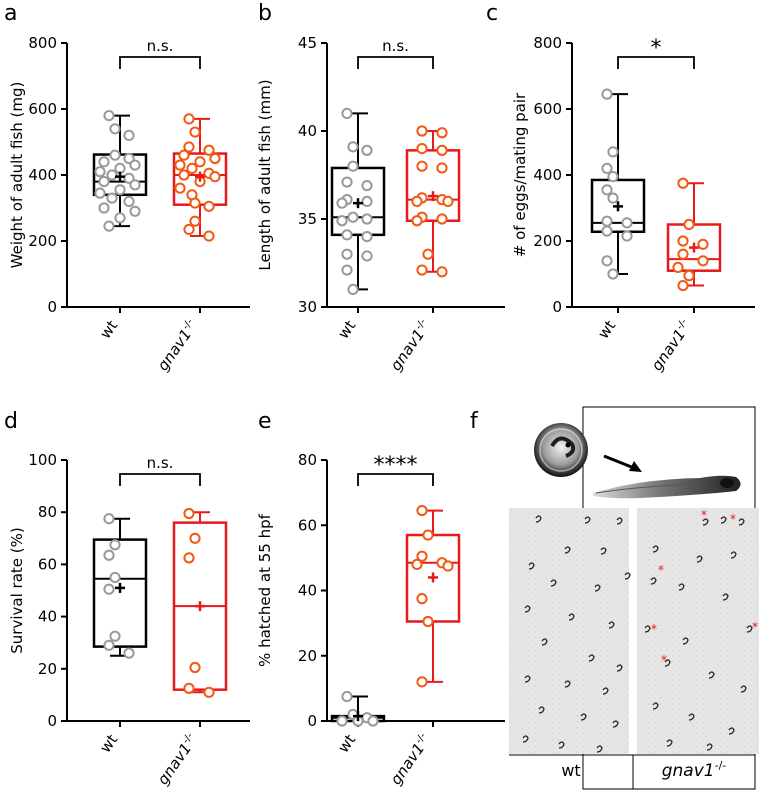 The height and width of the screenshot is (795, 762). Describe the element at coordinates (547, 109) in the screenshot. I see `y-tick-label: 600` at that location.